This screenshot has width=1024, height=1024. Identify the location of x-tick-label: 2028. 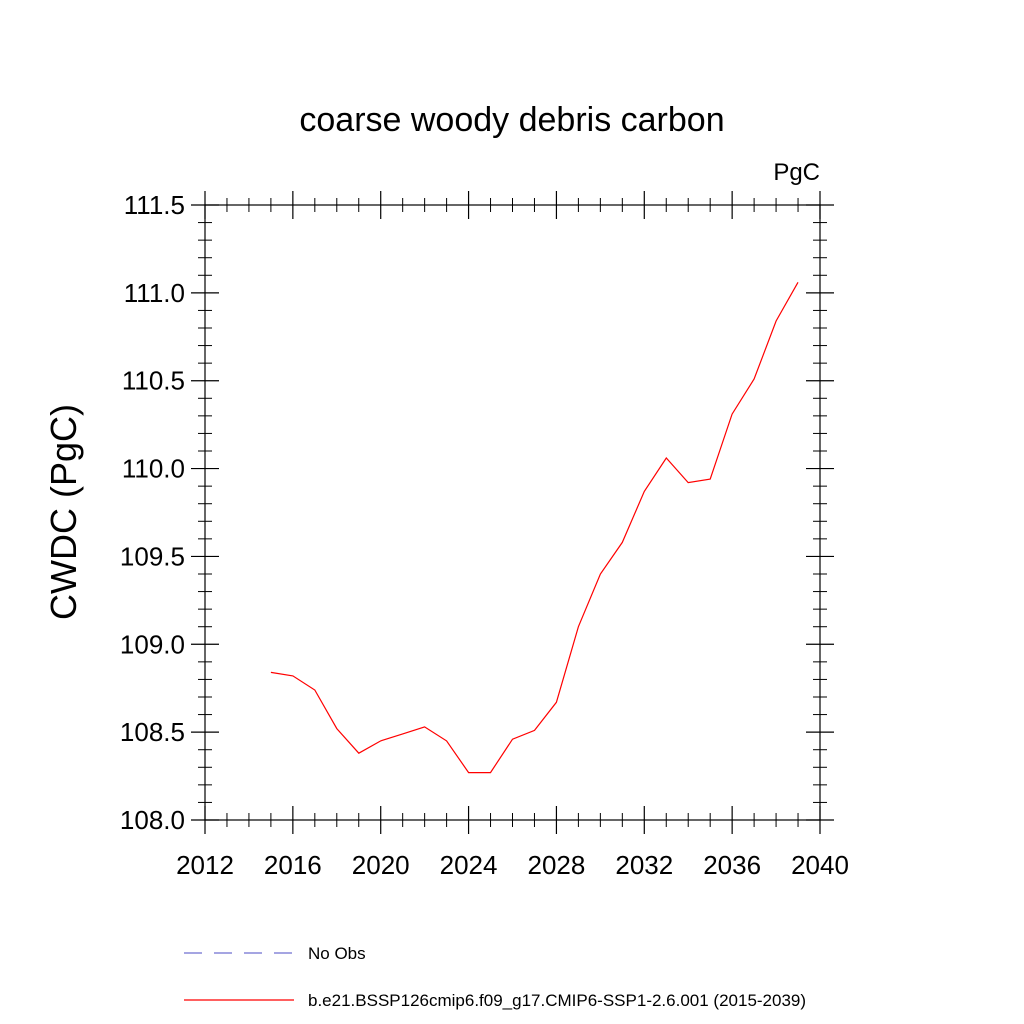
(557, 865).